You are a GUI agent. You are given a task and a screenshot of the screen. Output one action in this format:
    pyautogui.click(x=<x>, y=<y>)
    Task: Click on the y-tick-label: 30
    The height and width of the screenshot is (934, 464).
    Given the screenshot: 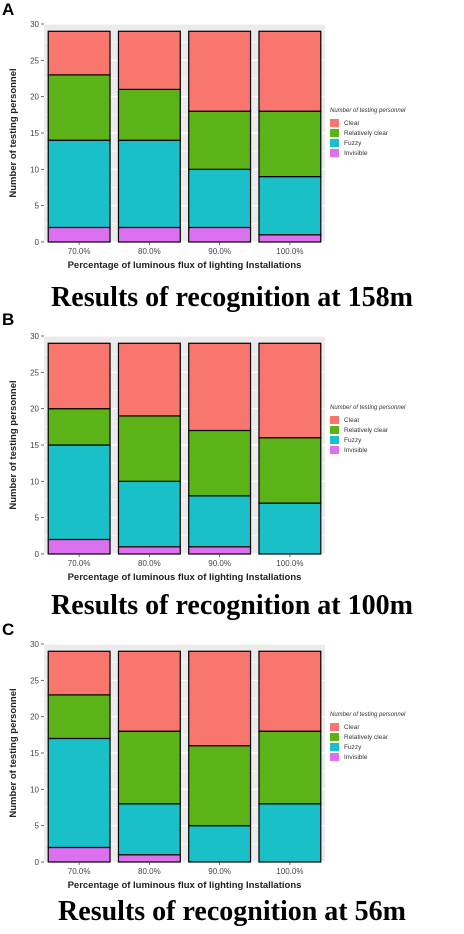 What is the action you would take?
    pyautogui.click(x=34, y=644)
    